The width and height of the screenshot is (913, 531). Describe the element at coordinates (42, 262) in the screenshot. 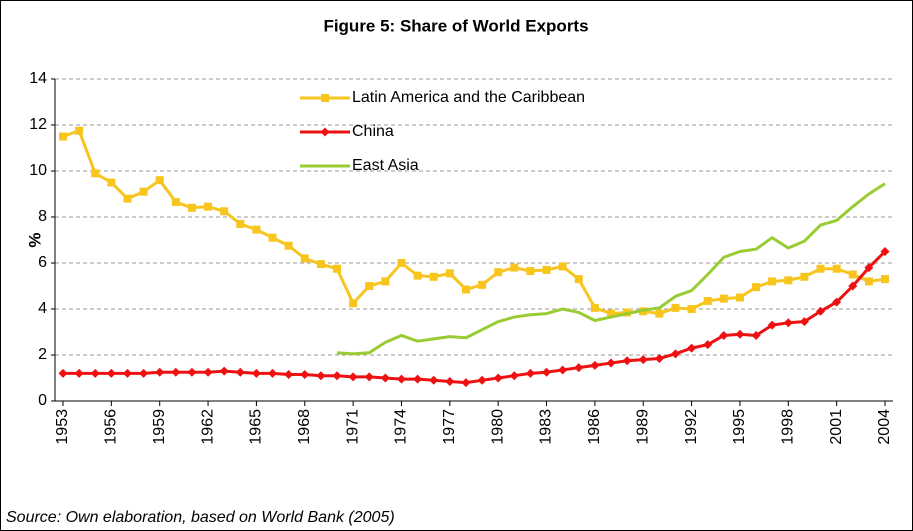

I see `y-tick-label: 6` at that location.